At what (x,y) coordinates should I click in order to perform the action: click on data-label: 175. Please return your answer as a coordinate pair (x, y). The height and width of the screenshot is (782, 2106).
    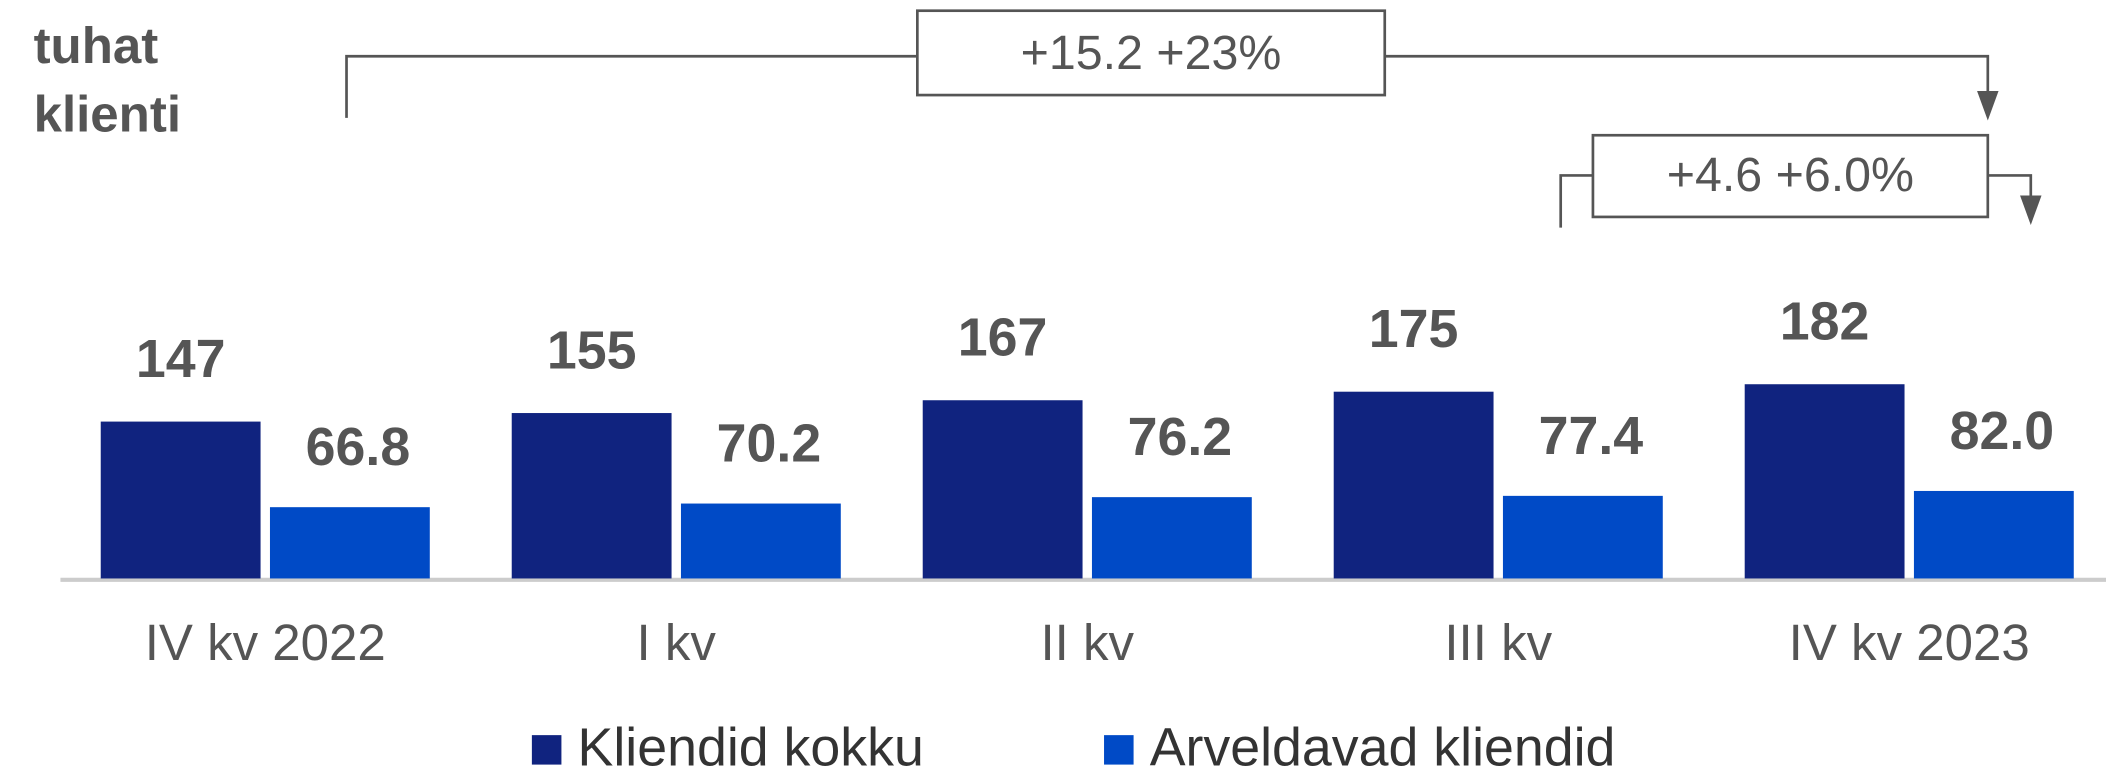
    Looking at the image, I should click on (1414, 329).